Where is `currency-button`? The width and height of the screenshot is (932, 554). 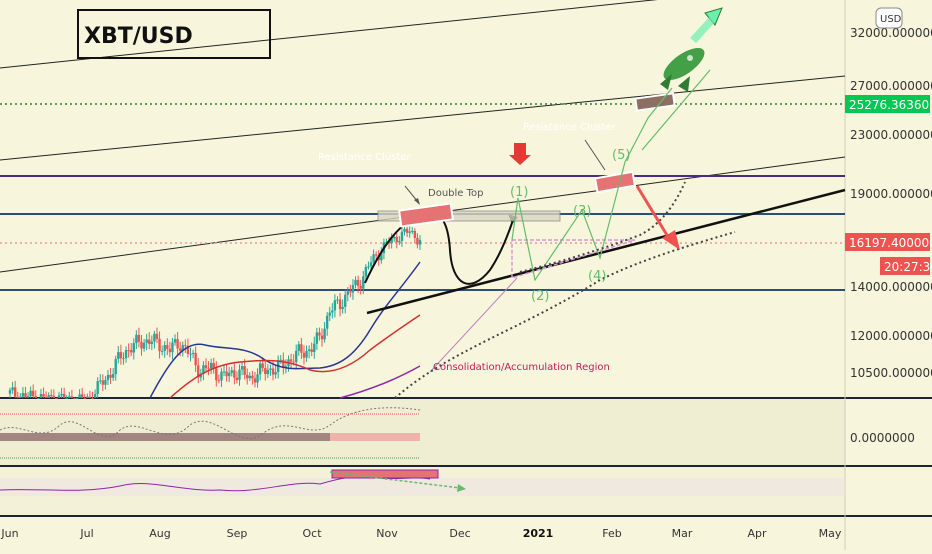 currency-button is located at coordinates (889, 18).